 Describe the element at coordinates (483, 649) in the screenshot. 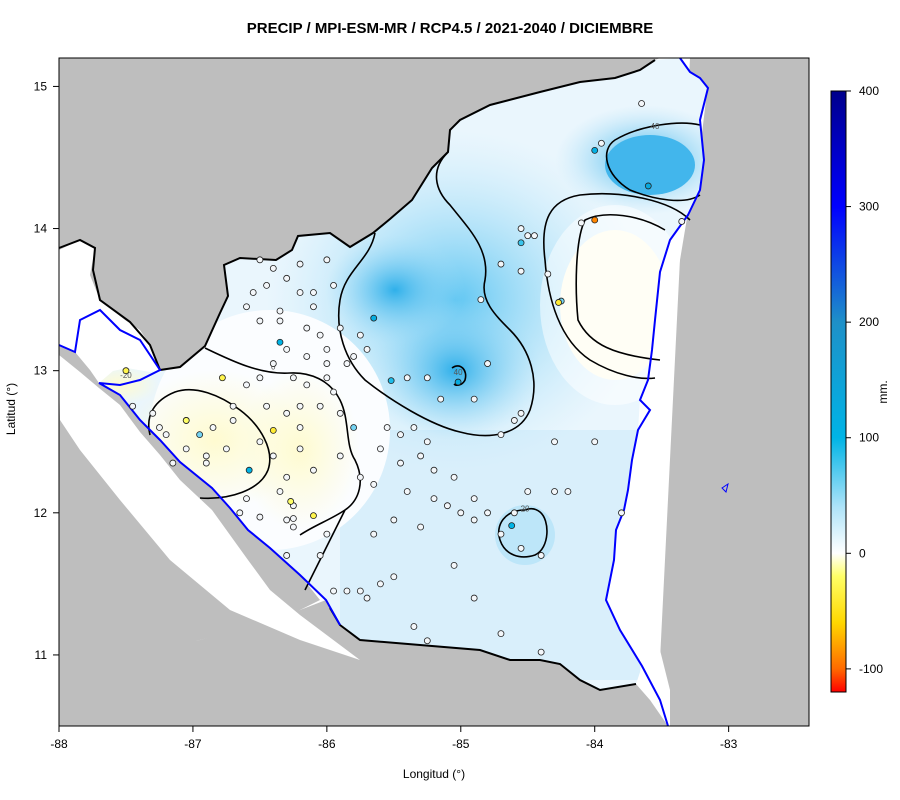

I see `costa-rica-border-line` at that location.